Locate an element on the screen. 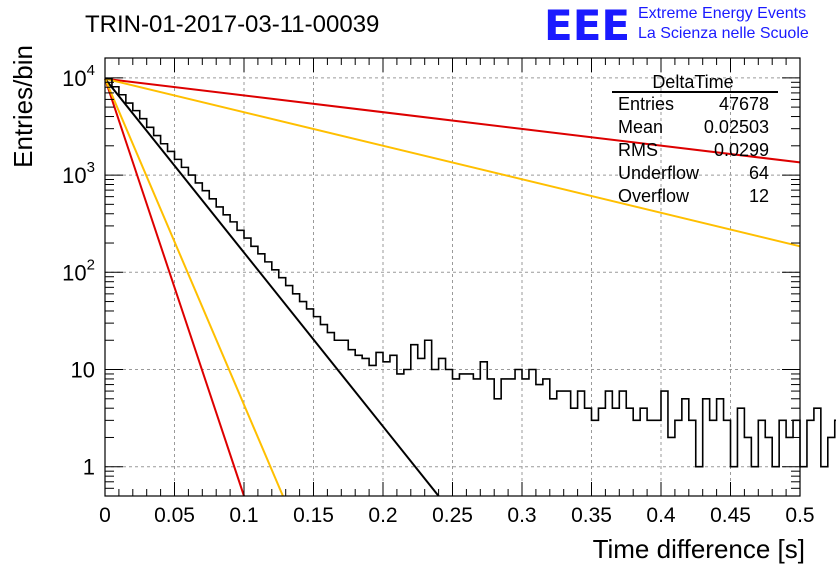 The width and height of the screenshot is (836, 572). y-axis-label: Entries/bin is located at coordinates (23, 106).